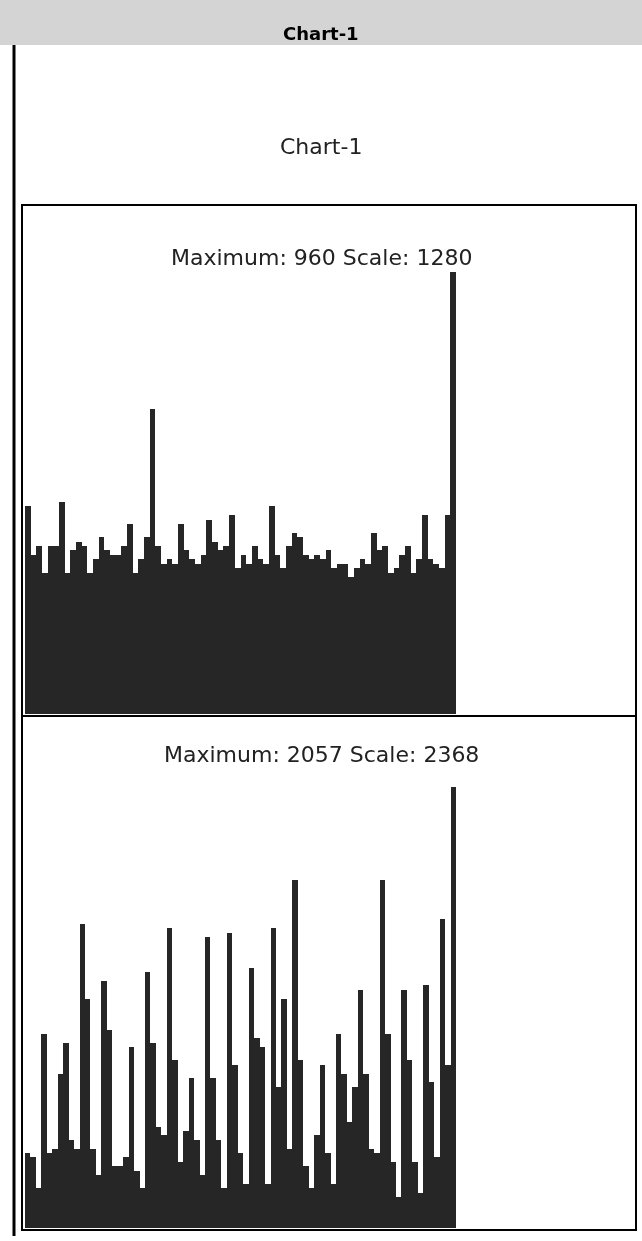 This screenshot has width=642, height=1241. Describe the element at coordinates (321, 33) in the screenshot. I see `text: Chart-1` at that location.